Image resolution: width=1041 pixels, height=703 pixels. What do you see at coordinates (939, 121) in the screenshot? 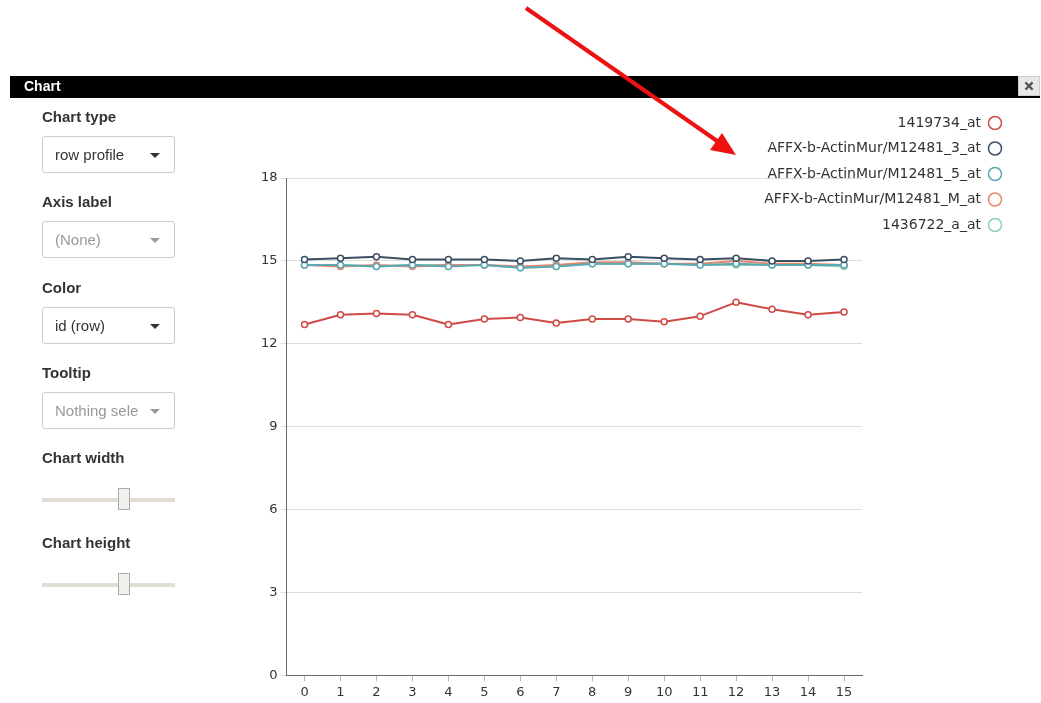
I see `legend-label: 1419734_at` at bounding box center [939, 121].